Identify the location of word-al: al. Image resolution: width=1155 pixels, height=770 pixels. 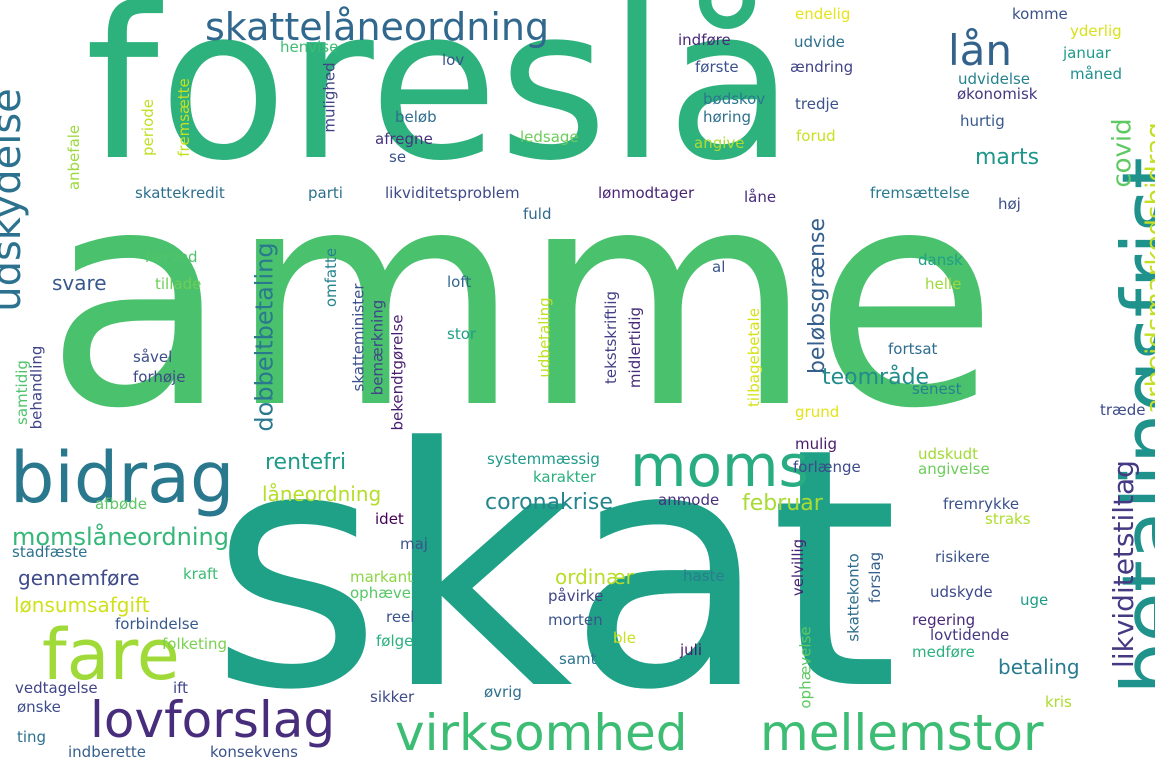
(719, 267).